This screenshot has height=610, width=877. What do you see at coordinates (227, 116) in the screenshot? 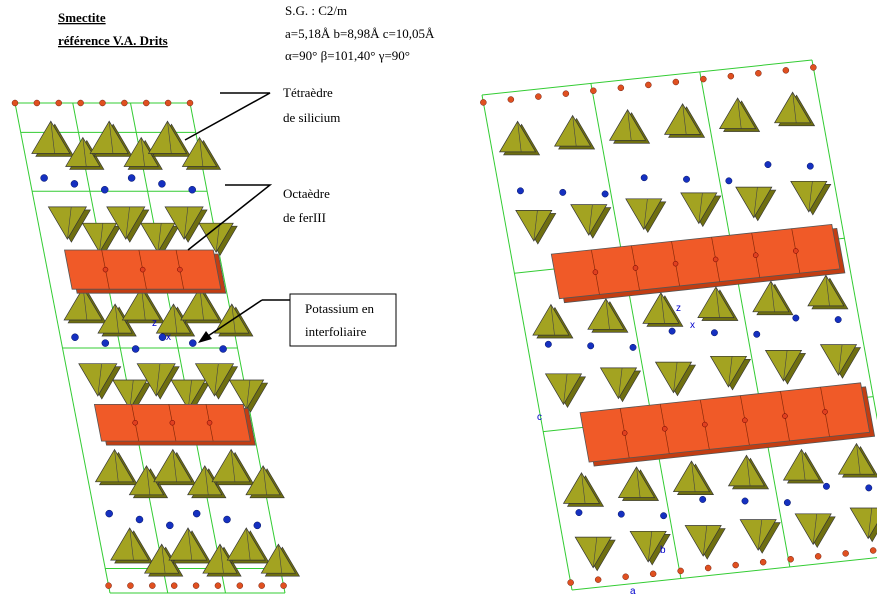
I see `callout-line` at bounding box center [227, 116].